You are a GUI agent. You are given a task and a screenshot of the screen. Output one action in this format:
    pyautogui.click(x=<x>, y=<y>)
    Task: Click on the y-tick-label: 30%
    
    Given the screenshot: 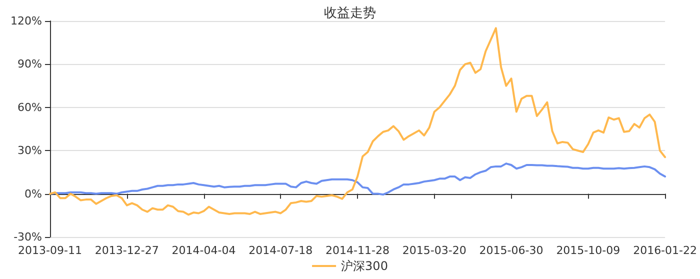 What is the action you would take?
    pyautogui.click(x=30, y=151)
    